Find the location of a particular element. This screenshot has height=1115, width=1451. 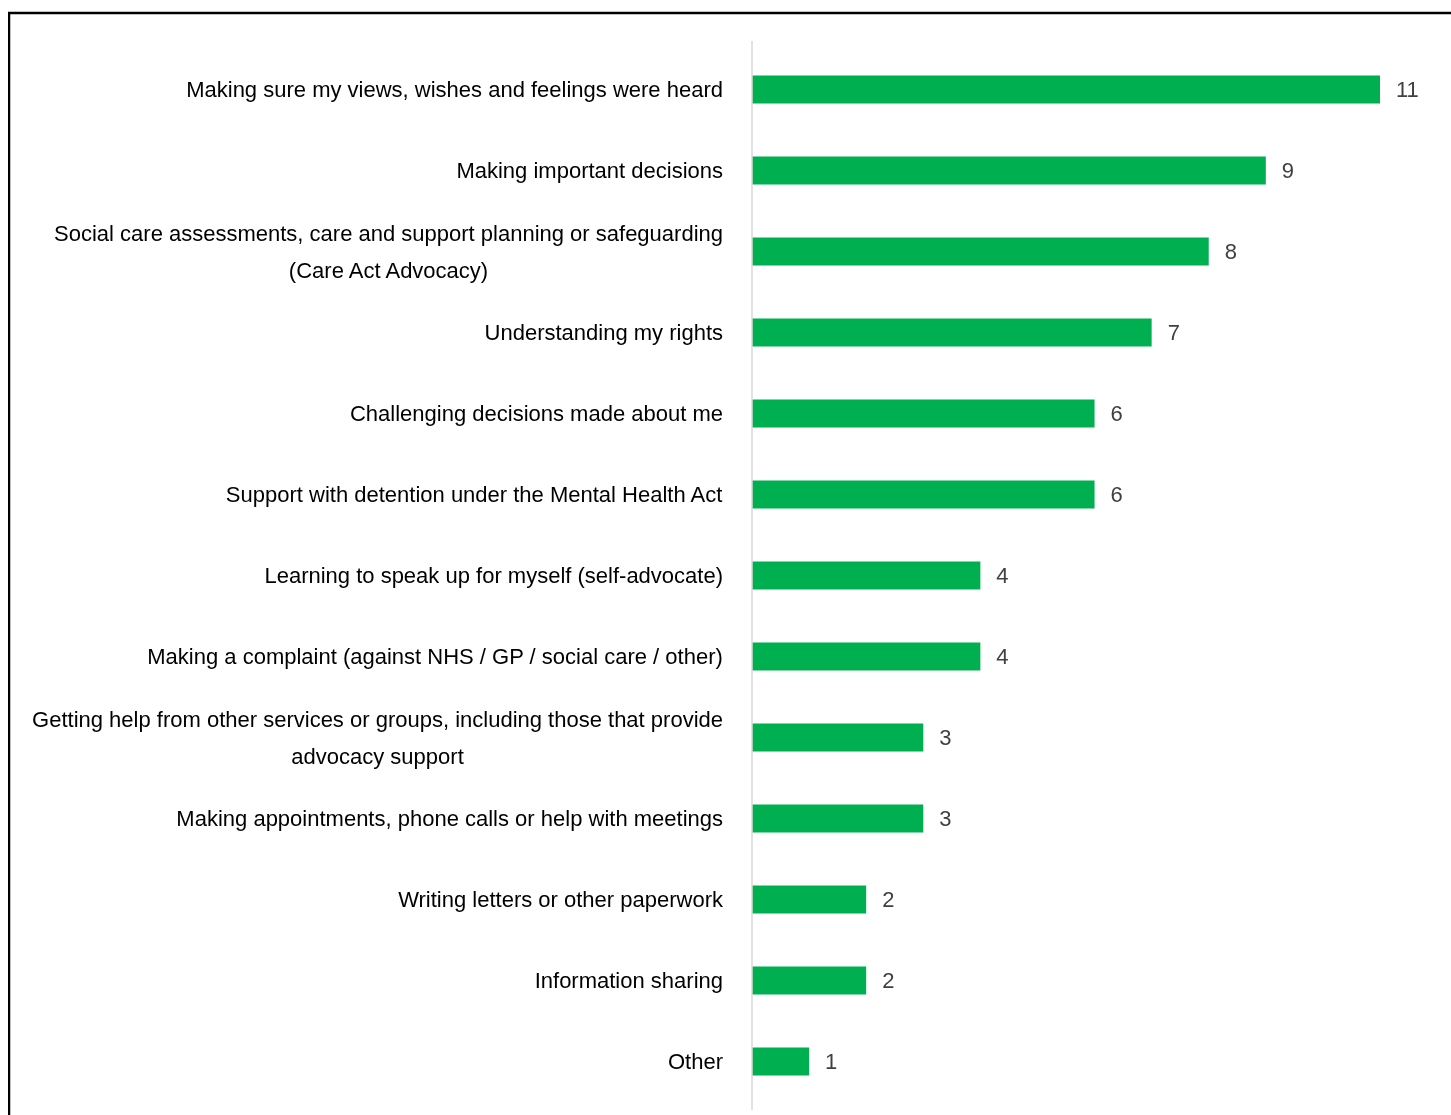

y-tick-label: Information sharing is located at coordinates (628, 981).